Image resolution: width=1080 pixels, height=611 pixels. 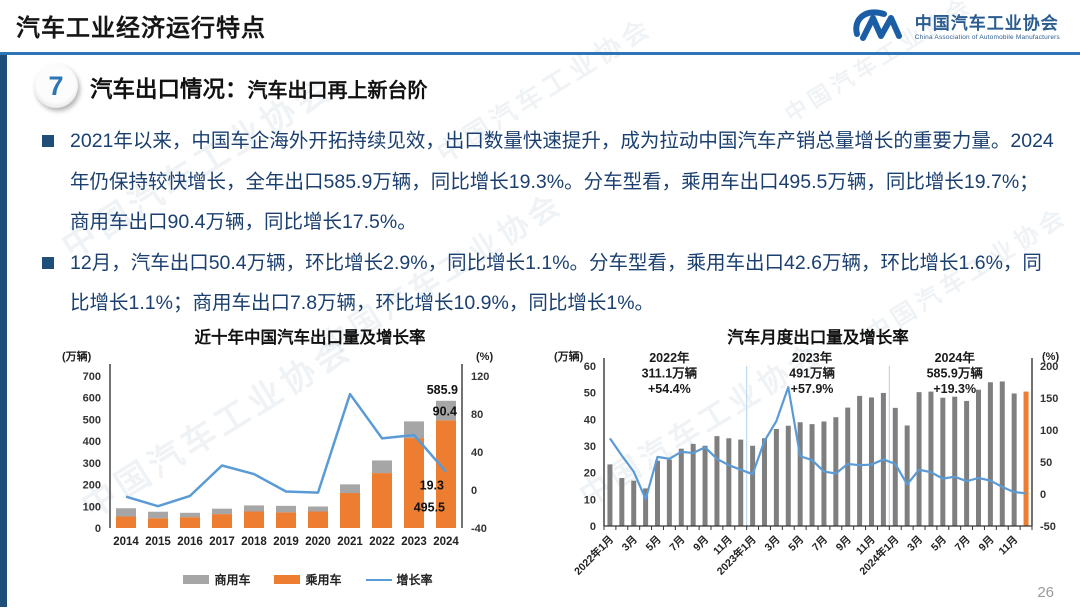 I want to click on svg-text: 150, so click(x=1049, y=399).